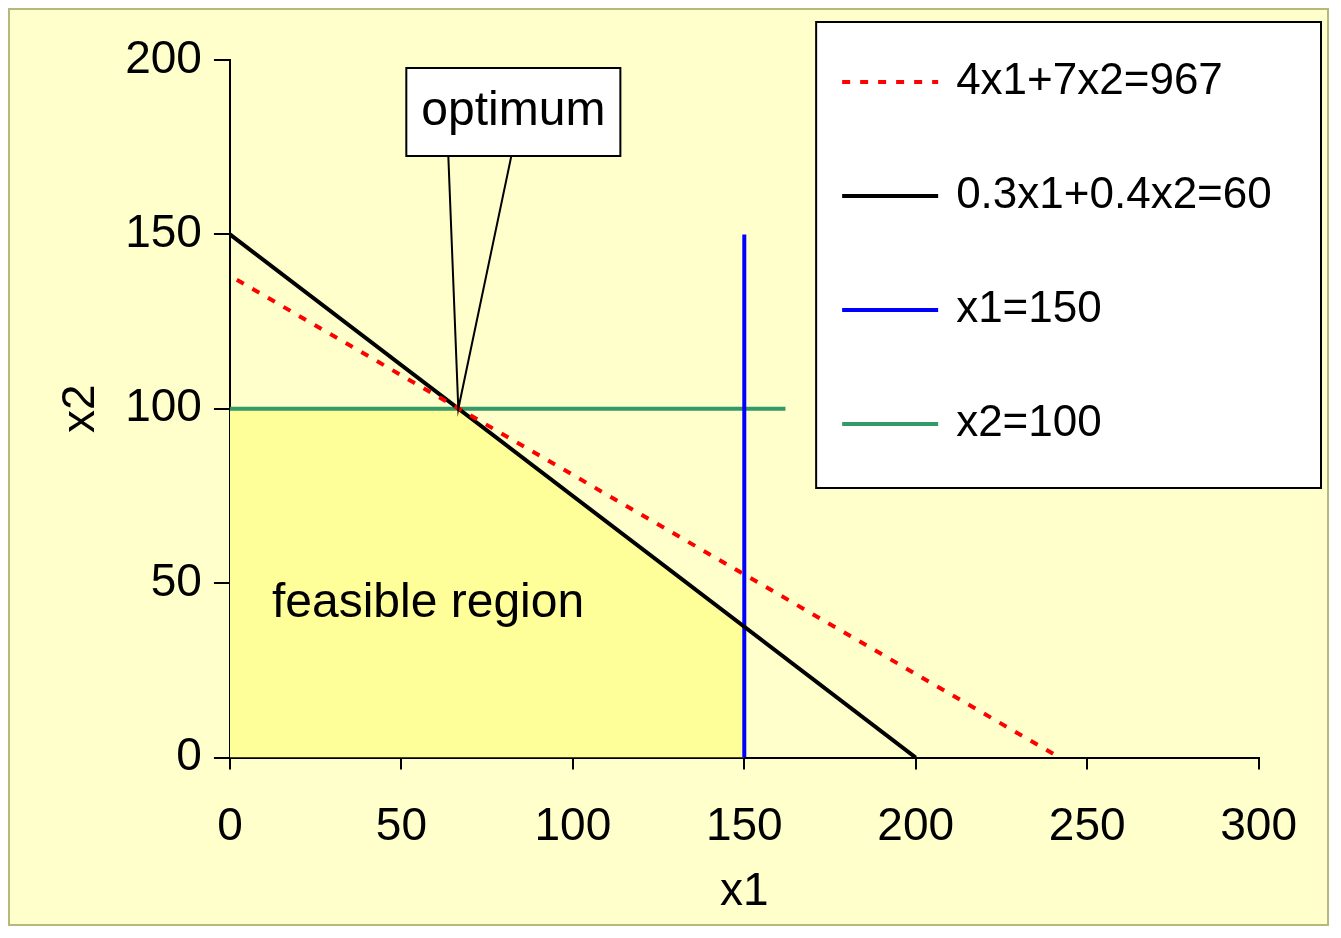 Image resolution: width=1341 pixels, height=938 pixels. Describe the element at coordinates (189, 754) in the screenshot. I see `y-tick-label: 0` at that location.